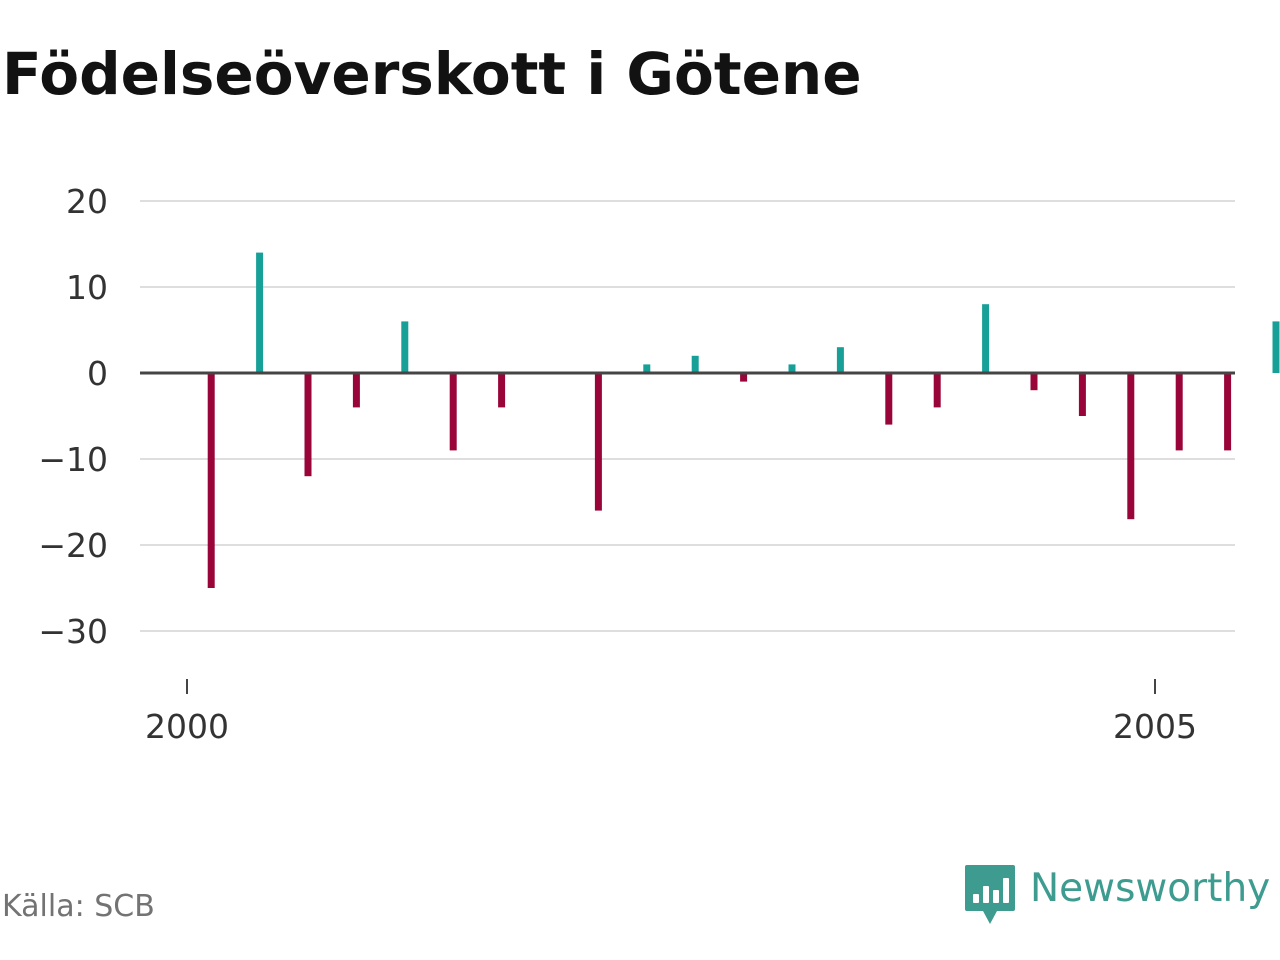 This screenshot has width=1280, height=960. What do you see at coordinates (73, 459) in the screenshot?
I see `y-tick-label: −10` at bounding box center [73, 459].